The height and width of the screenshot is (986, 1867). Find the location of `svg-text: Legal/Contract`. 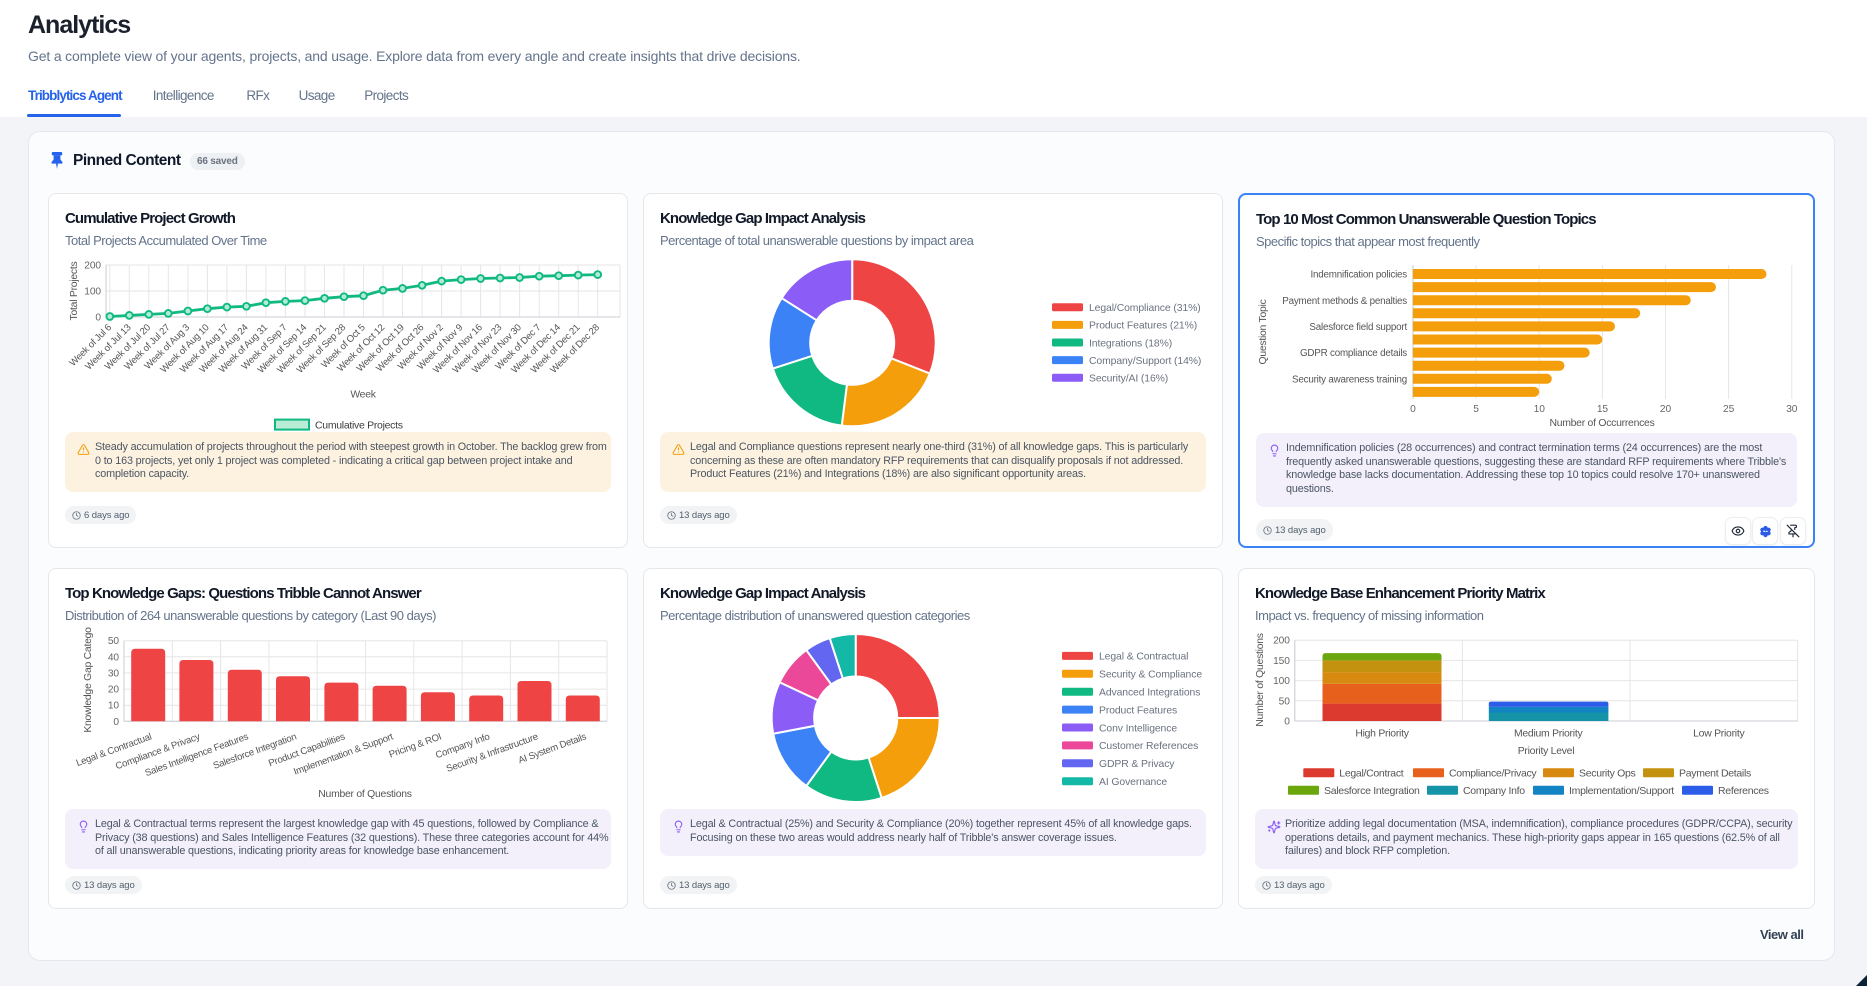

svg-text: Legal/Contract is located at coordinates (1371, 774).